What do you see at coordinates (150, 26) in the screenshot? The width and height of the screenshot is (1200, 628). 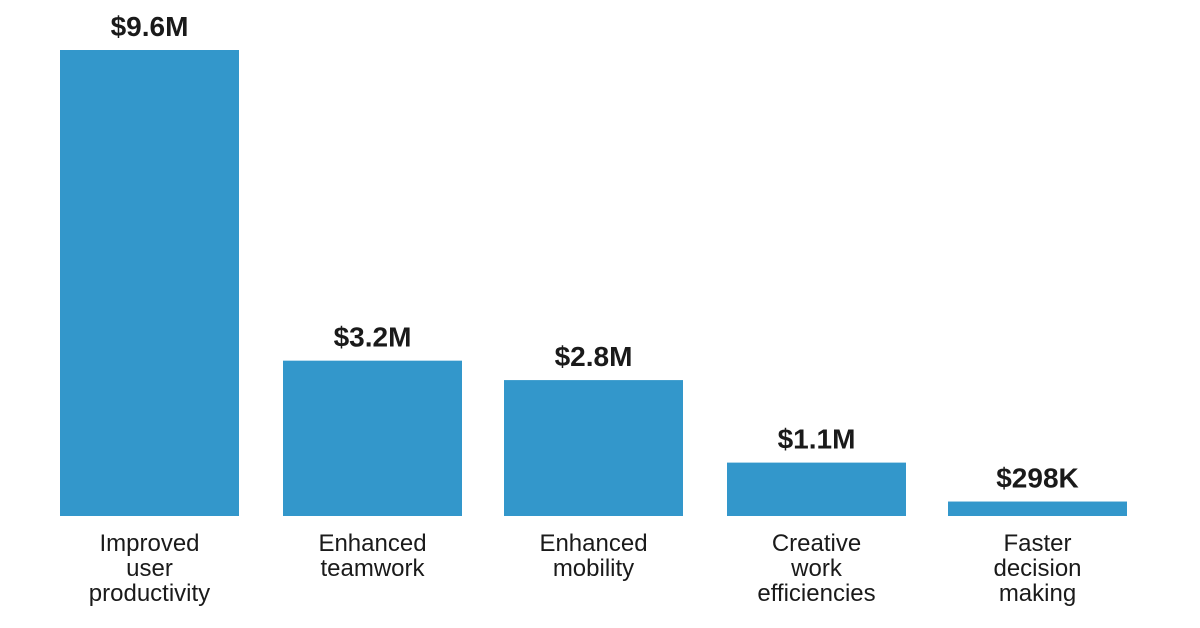 I see `bar-value-label-1: $9.6M` at bounding box center [150, 26].